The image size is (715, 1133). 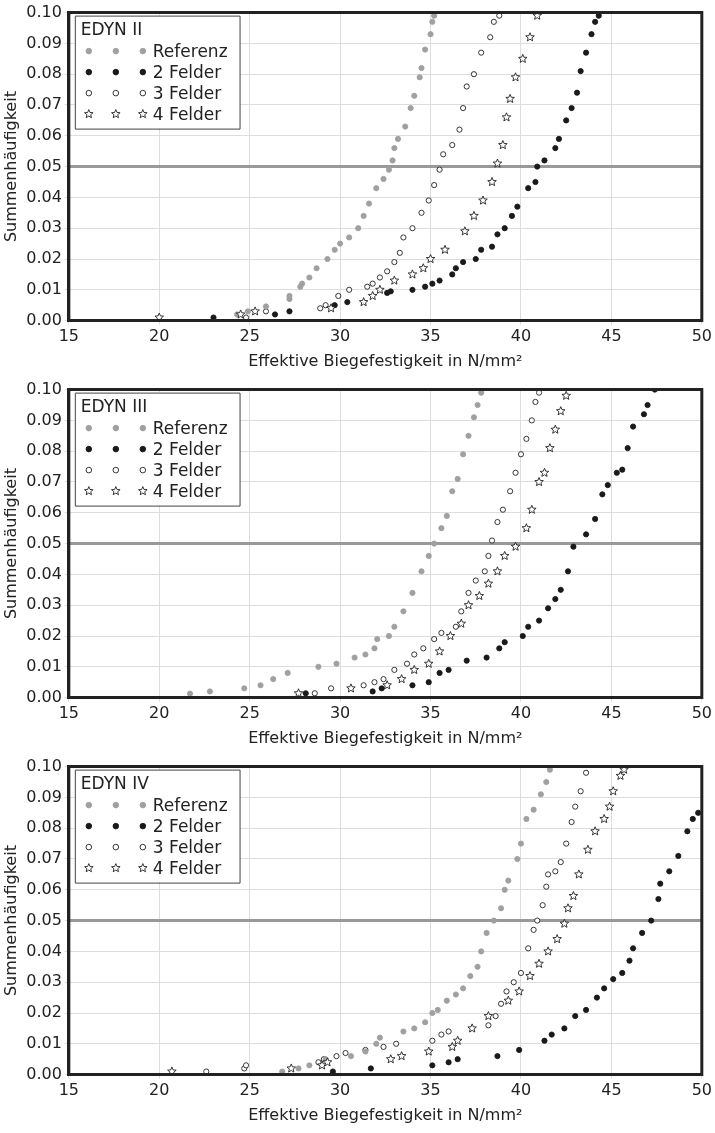 I want to click on legend-title: EDYN III, so click(x=114, y=405).